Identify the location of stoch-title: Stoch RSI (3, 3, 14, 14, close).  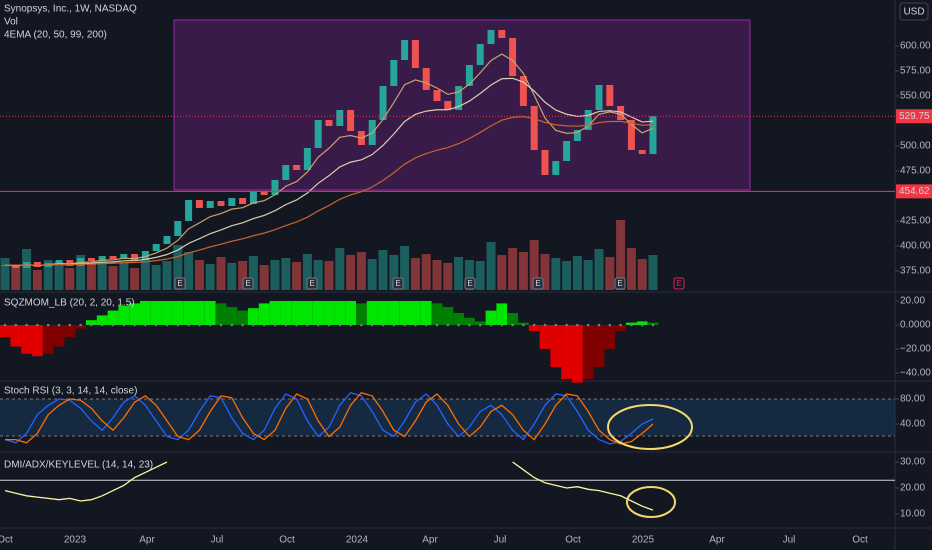
(70, 391).